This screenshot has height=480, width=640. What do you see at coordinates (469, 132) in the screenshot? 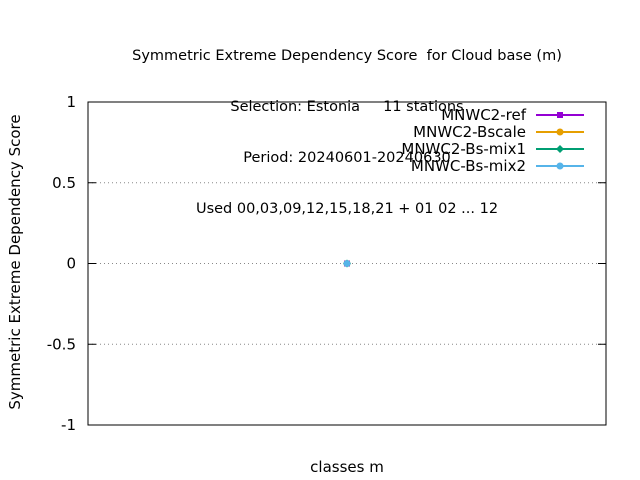
I see `legend-label: MNWC2-Bscale` at bounding box center [469, 132].